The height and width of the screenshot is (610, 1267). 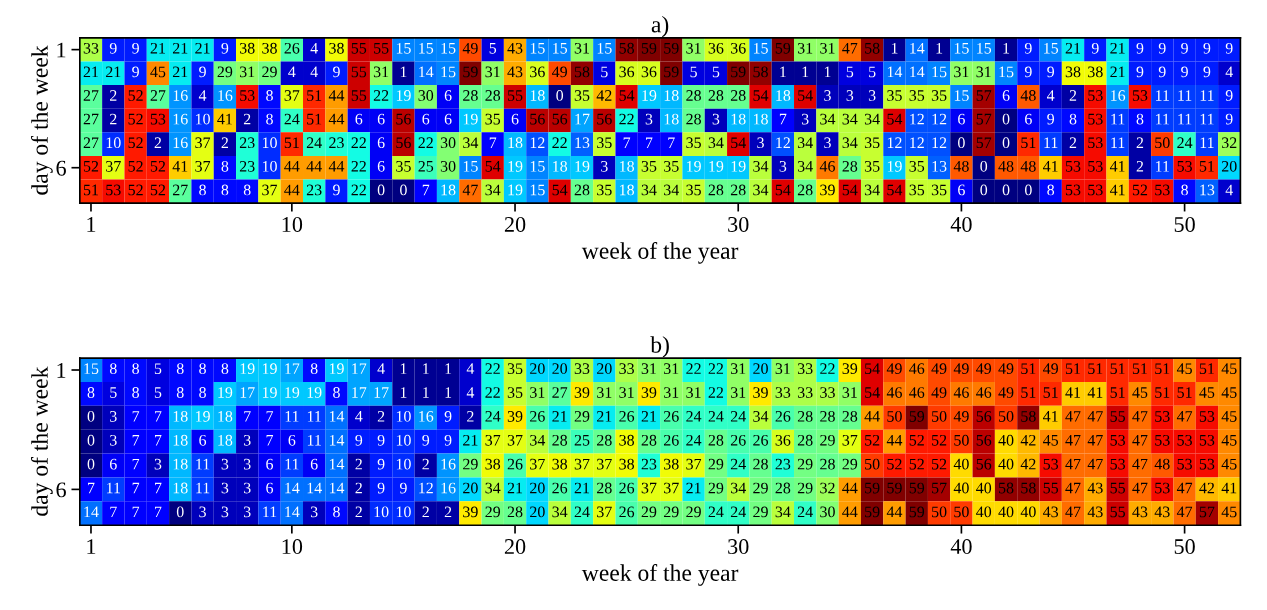 What do you see at coordinates (582, 119) in the screenshot?
I see `data-label: 17` at bounding box center [582, 119].